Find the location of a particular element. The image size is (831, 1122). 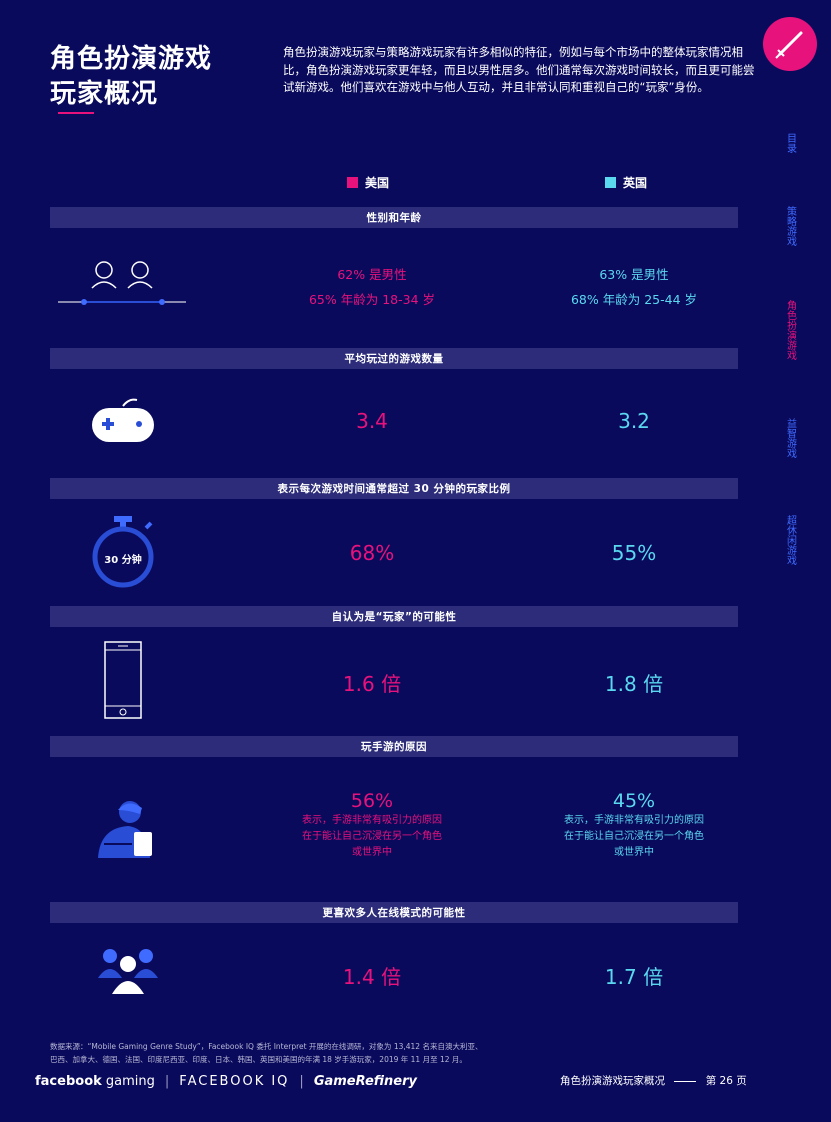

section-header-reasons: 玩手游的原因 is located at coordinates (394, 746).